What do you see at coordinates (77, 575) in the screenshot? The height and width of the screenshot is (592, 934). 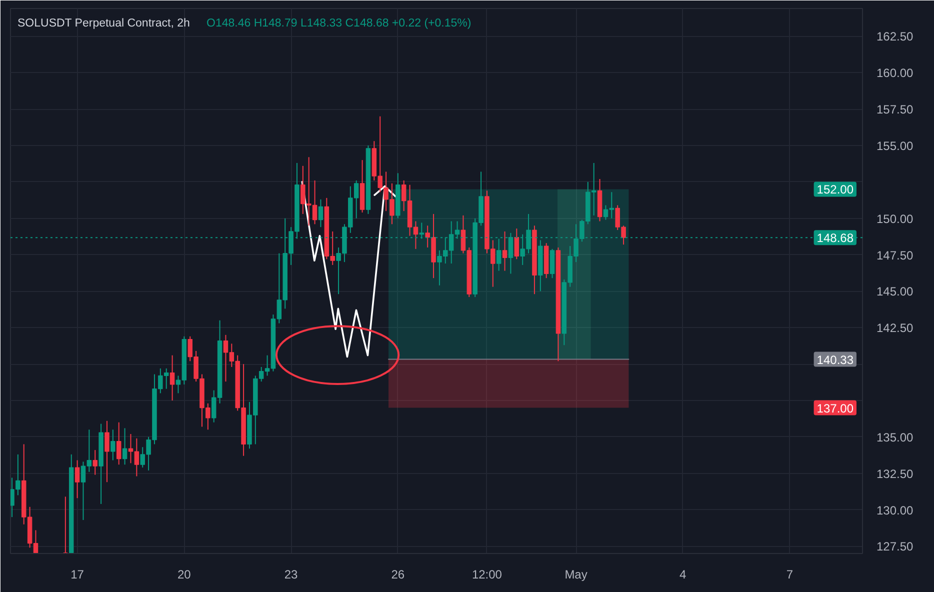 I see `x-tick-label: 17` at bounding box center [77, 575].